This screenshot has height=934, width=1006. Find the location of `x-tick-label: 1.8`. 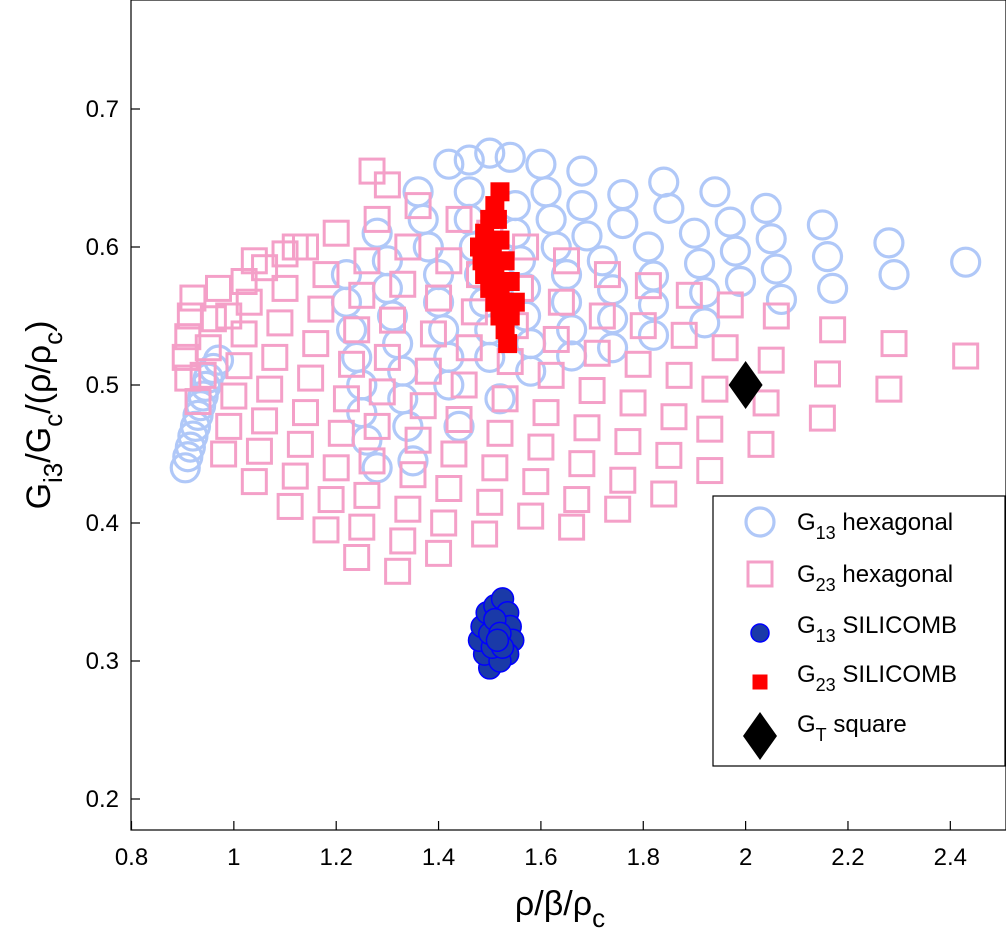

x-tick-label: 1.8 is located at coordinates (643, 857).